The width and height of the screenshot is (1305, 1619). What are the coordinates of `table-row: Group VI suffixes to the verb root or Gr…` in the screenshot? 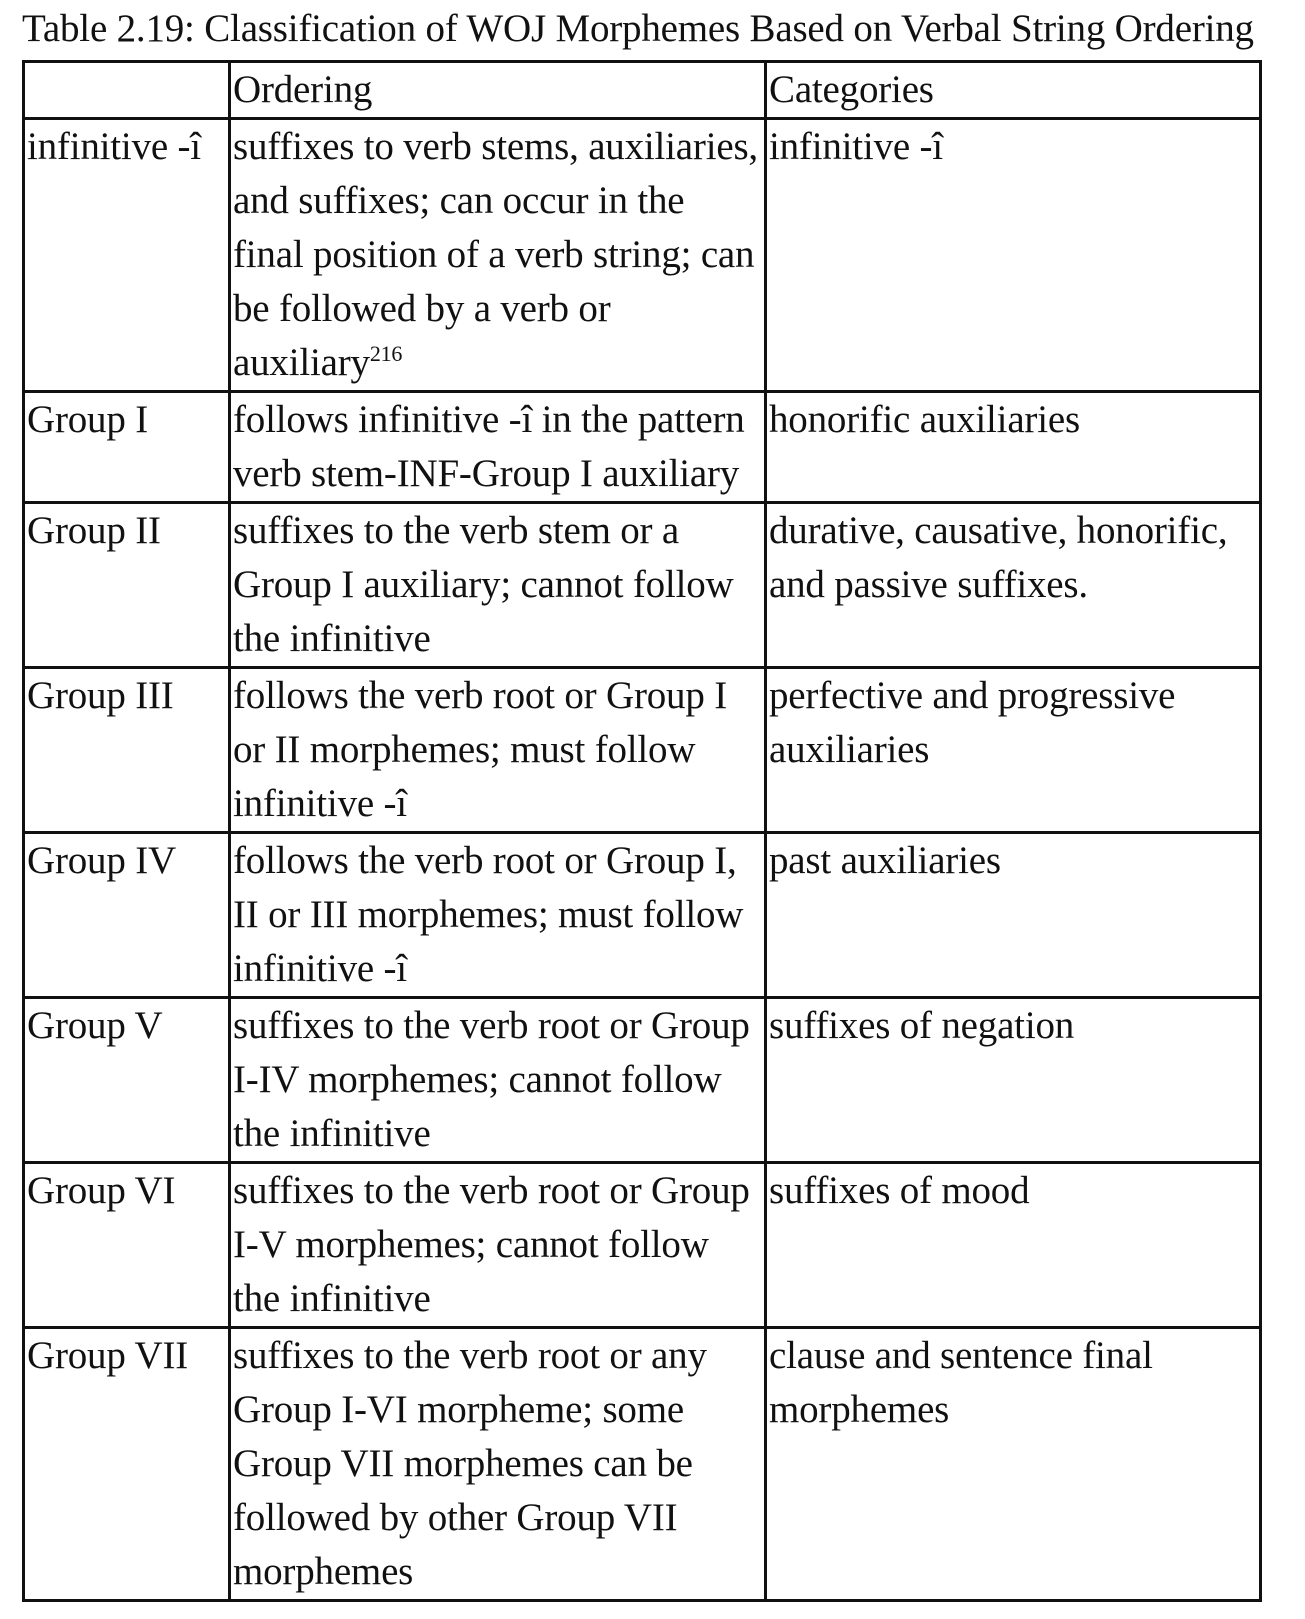 It's located at (642, 1245).